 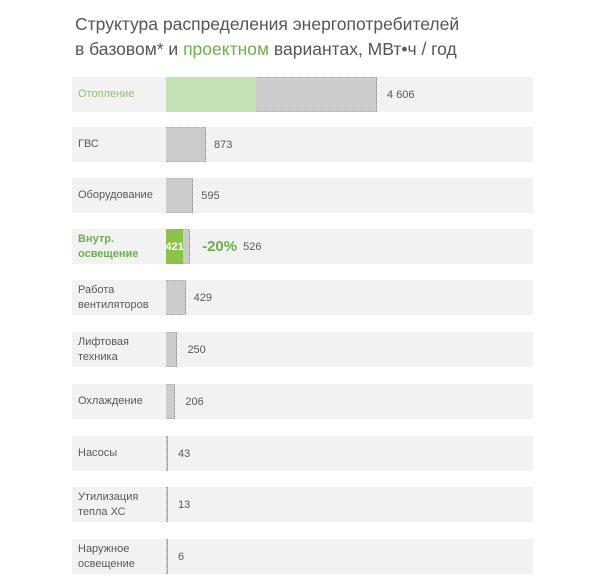 I want to click on value-label: 429, so click(x=202, y=297).